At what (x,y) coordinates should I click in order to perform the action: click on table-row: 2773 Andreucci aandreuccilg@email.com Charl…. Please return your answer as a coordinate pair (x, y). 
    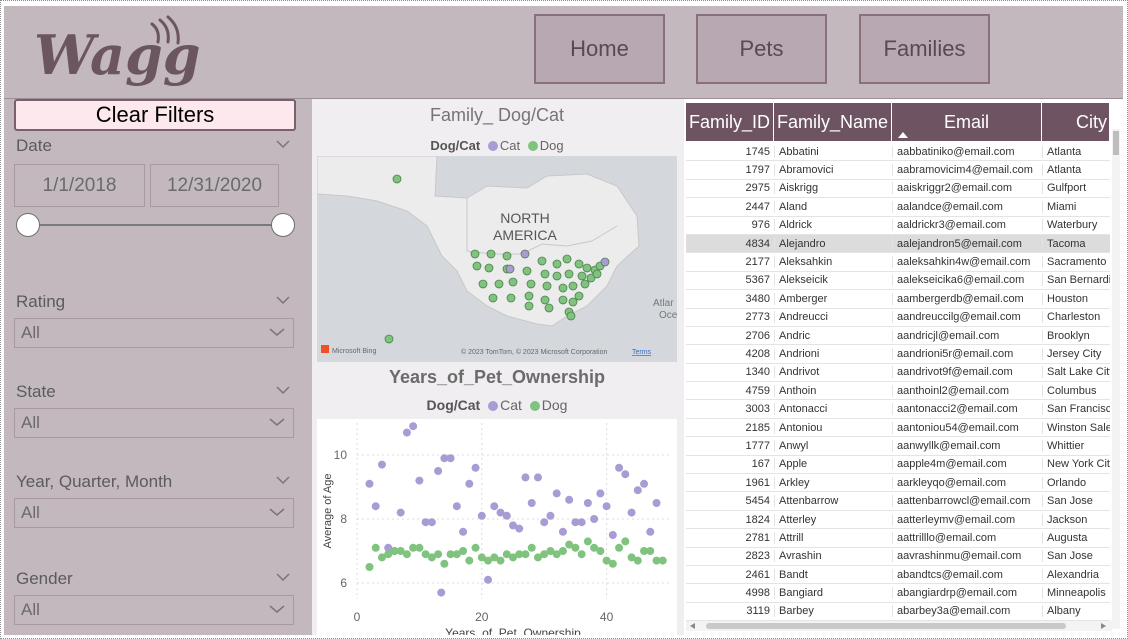
    Looking at the image, I should click on (898, 318).